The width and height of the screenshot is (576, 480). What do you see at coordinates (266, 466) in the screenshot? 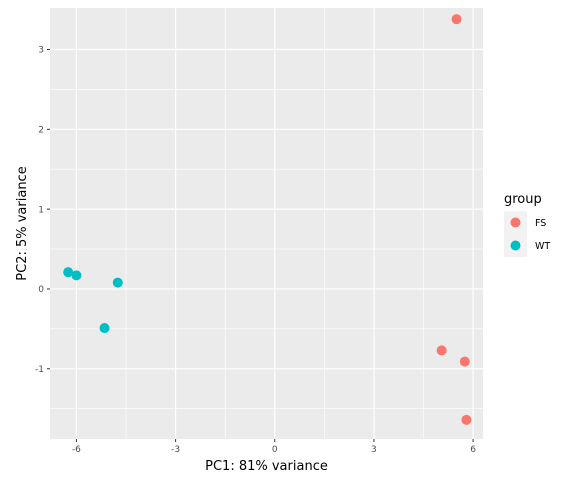
I see `x-axis-title: PC1: 81% variance` at bounding box center [266, 466].